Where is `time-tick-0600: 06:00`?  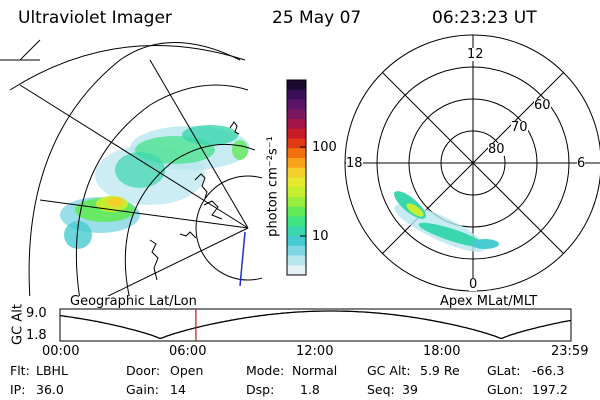 time-tick-0600: 06:00 is located at coordinates (188, 351).